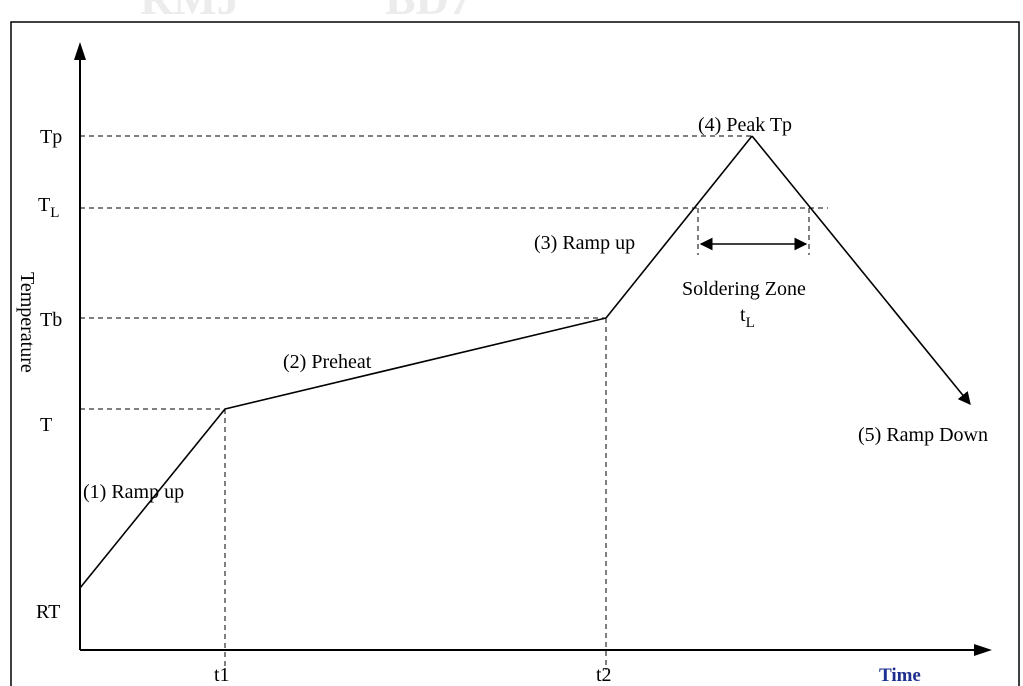 This screenshot has width=1023, height=686. I want to click on y-label-t: T, so click(46, 425).